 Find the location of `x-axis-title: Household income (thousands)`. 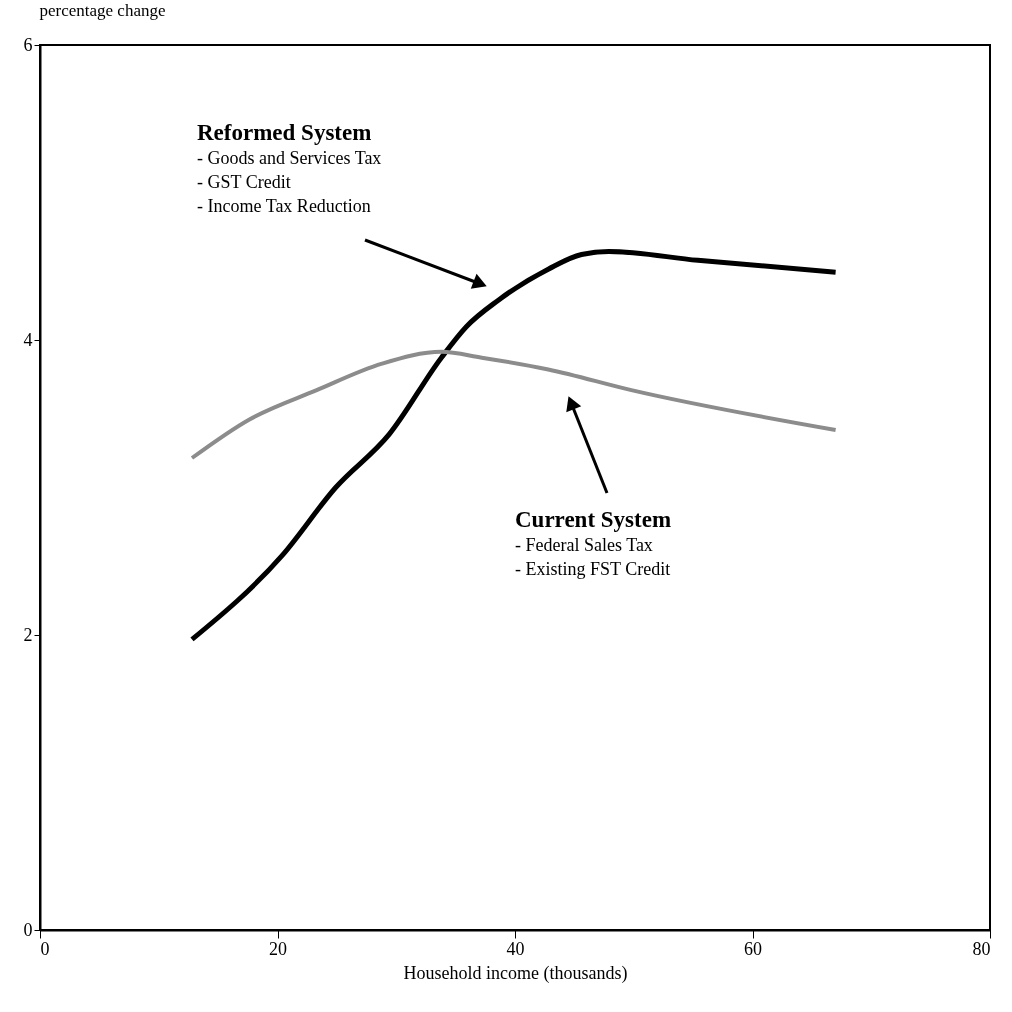

x-axis-title: Household income (thousands) is located at coordinates (515, 973).